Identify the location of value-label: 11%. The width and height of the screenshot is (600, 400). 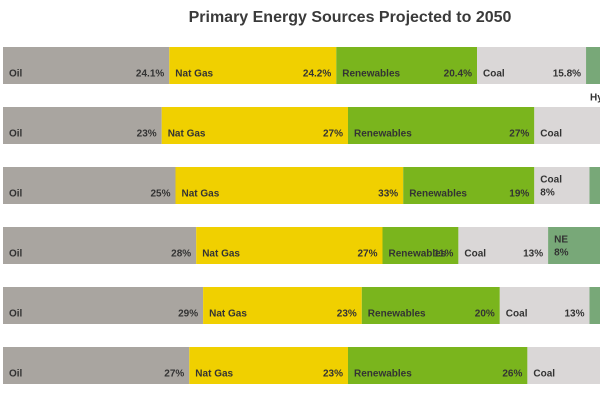
(444, 254).